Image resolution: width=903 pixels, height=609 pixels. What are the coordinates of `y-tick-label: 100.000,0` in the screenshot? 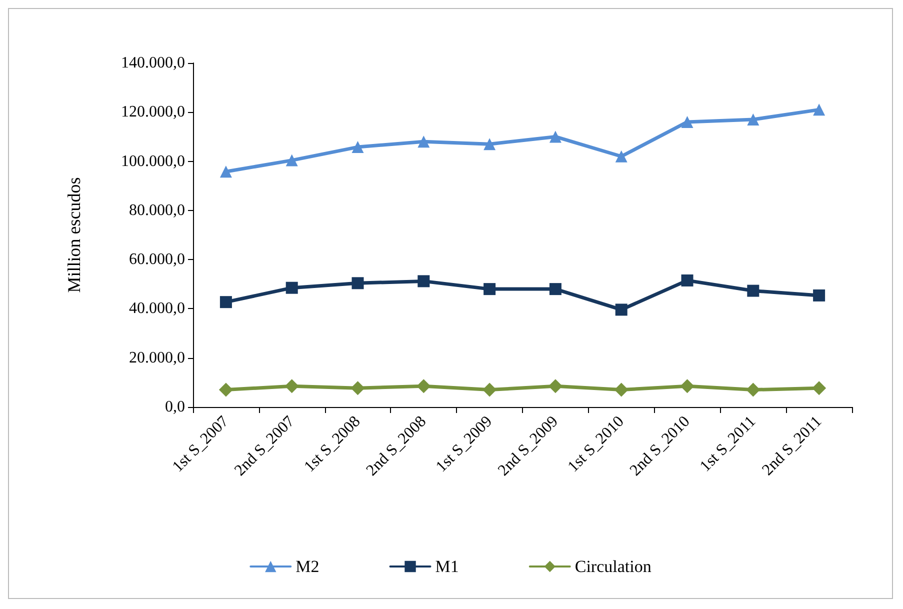 It's located at (153, 161).